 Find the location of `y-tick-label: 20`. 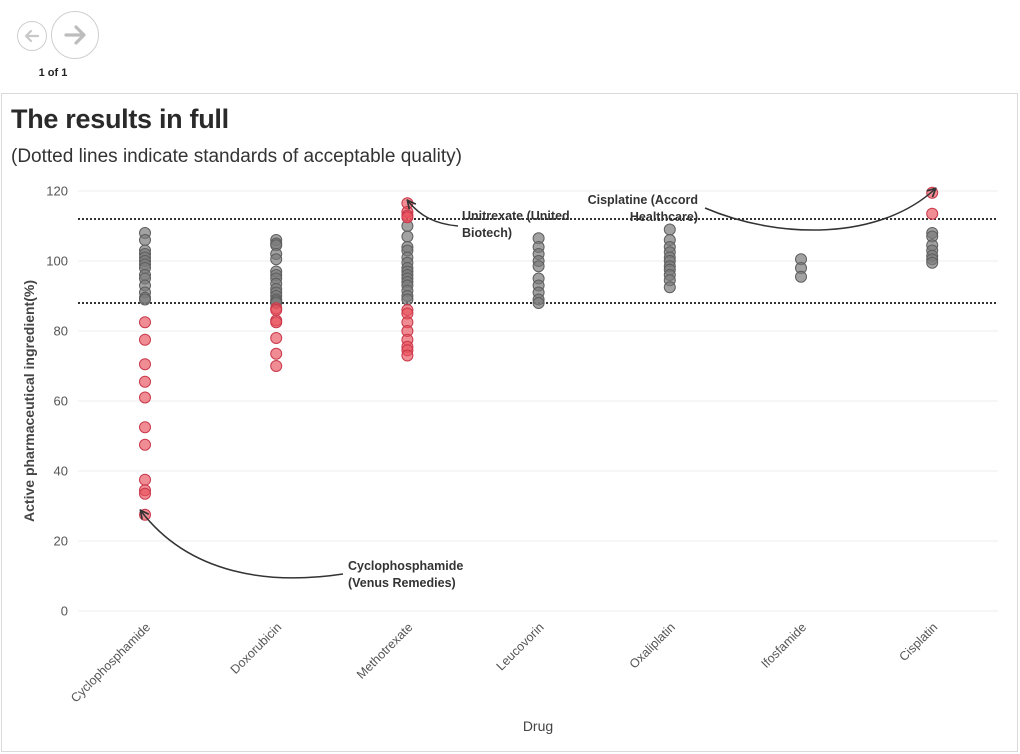

y-tick-label: 20 is located at coordinates (61, 541).